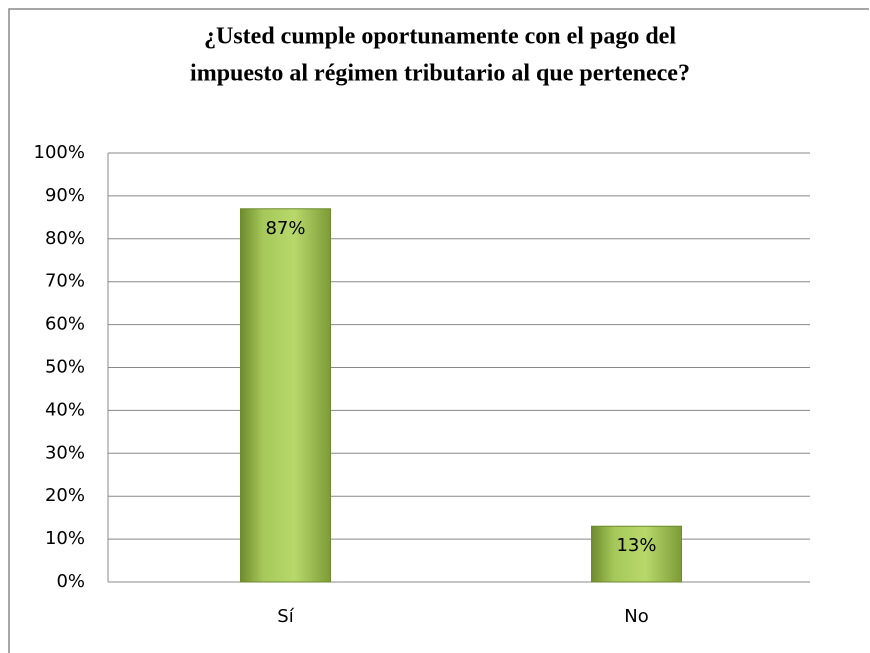 This screenshot has width=870, height=653. I want to click on x-tick-label: Sí, so click(285, 616).